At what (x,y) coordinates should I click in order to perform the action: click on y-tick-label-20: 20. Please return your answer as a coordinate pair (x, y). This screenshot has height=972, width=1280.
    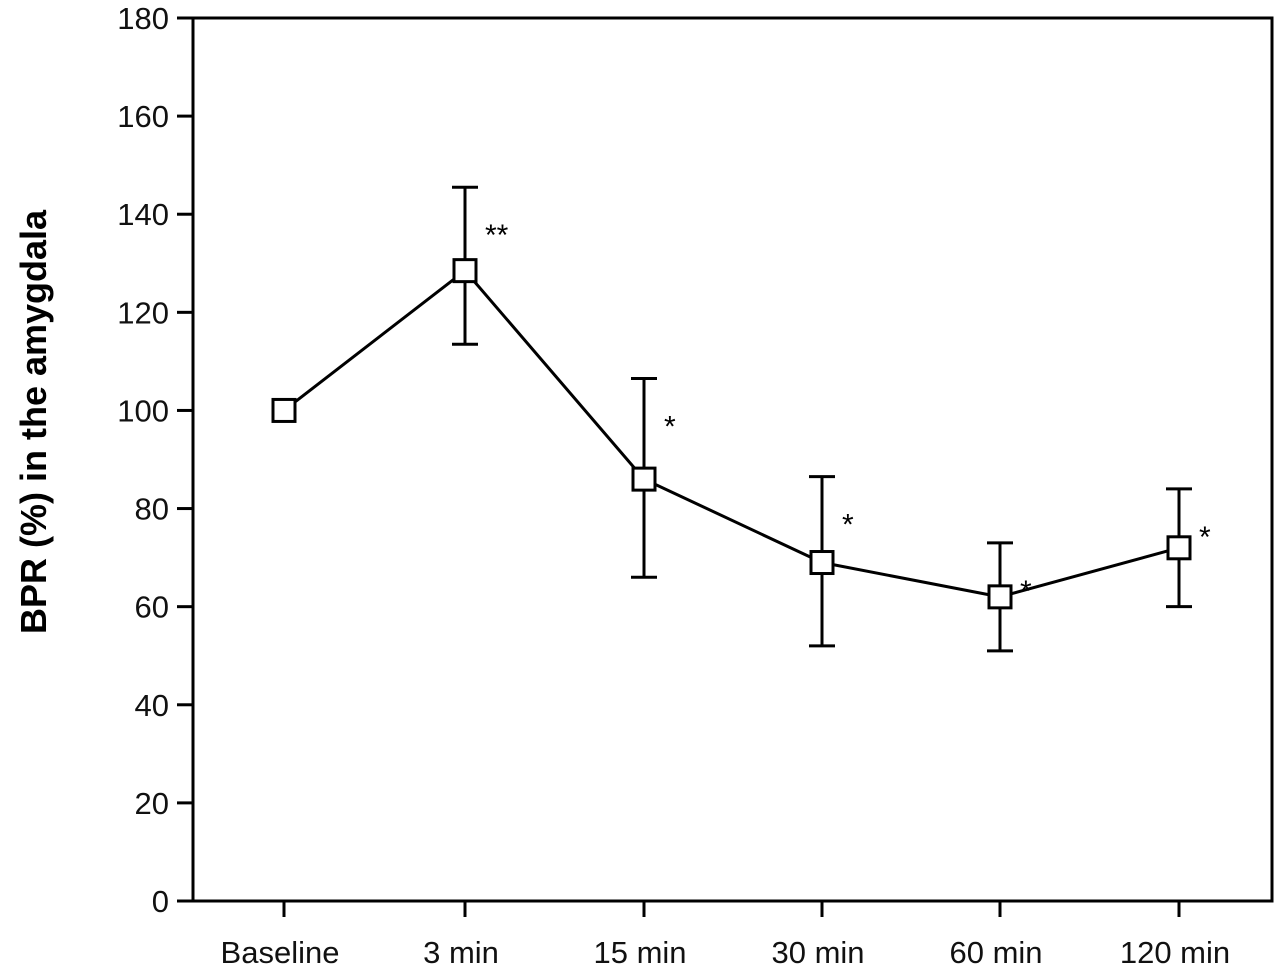
    Looking at the image, I should click on (152, 803).